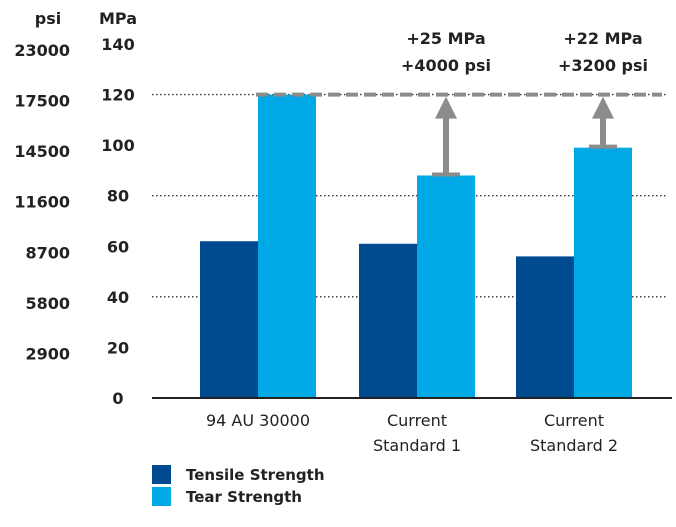 Image resolution: width=676 pixels, height=527 pixels. What do you see at coordinates (118, 18) in the screenshot?
I see `mpa-unit-label: MPa` at bounding box center [118, 18].